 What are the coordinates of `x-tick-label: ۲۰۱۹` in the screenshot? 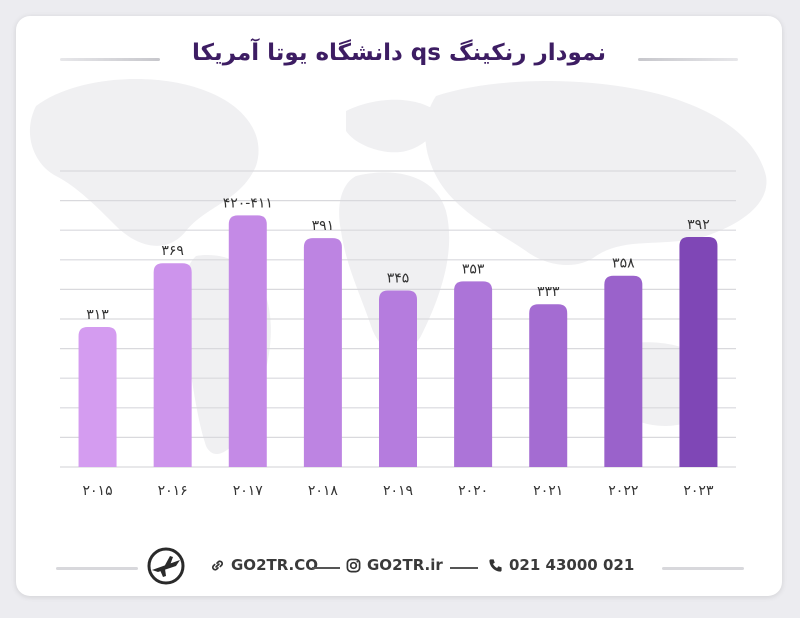 It's located at (398, 491).